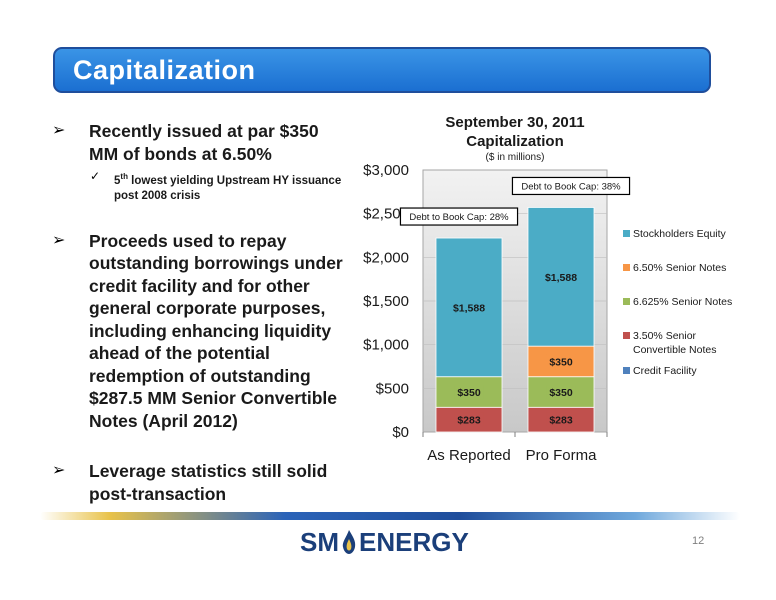  Describe the element at coordinates (414, 541) in the screenshot. I see `logo-energy-text: ENERGY` at that location.